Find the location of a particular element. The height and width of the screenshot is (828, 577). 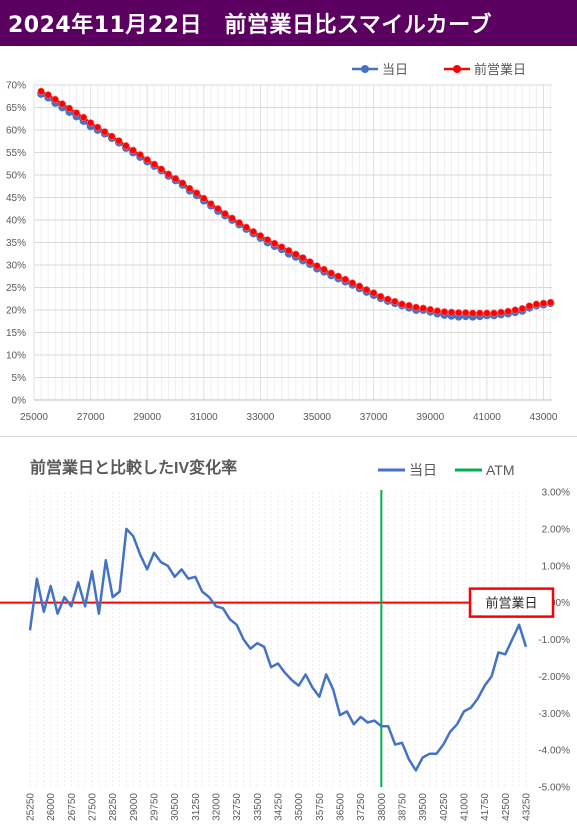

y-tick-label: 2.00% is located at coordinates (556, 529).